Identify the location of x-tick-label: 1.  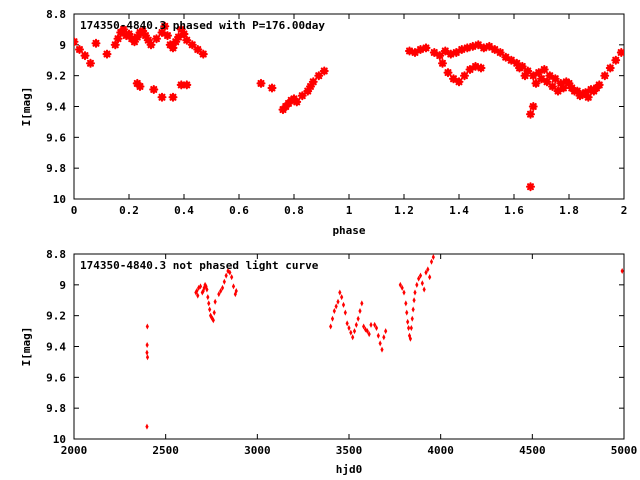
(349, 210).